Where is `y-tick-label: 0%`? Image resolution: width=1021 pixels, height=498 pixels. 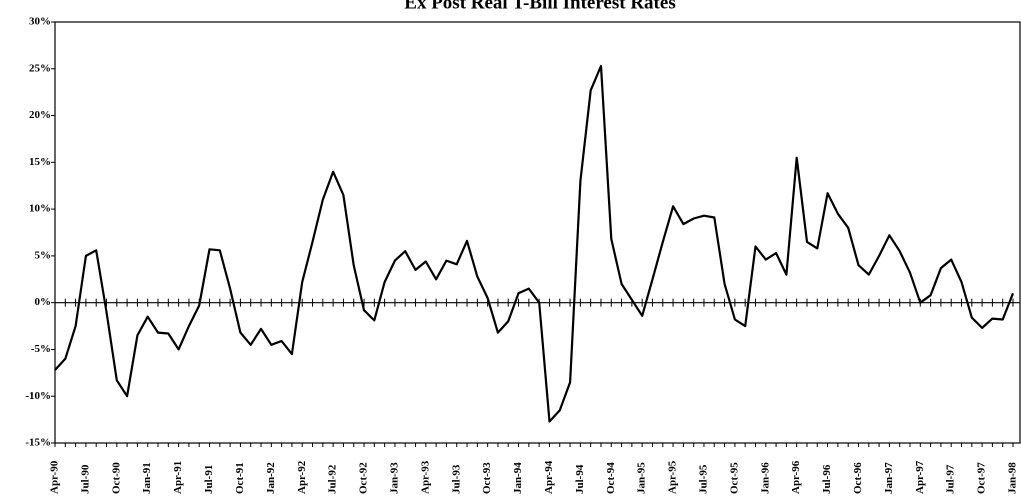 y-tick-label: 0% is located at coordinates (43, 302).